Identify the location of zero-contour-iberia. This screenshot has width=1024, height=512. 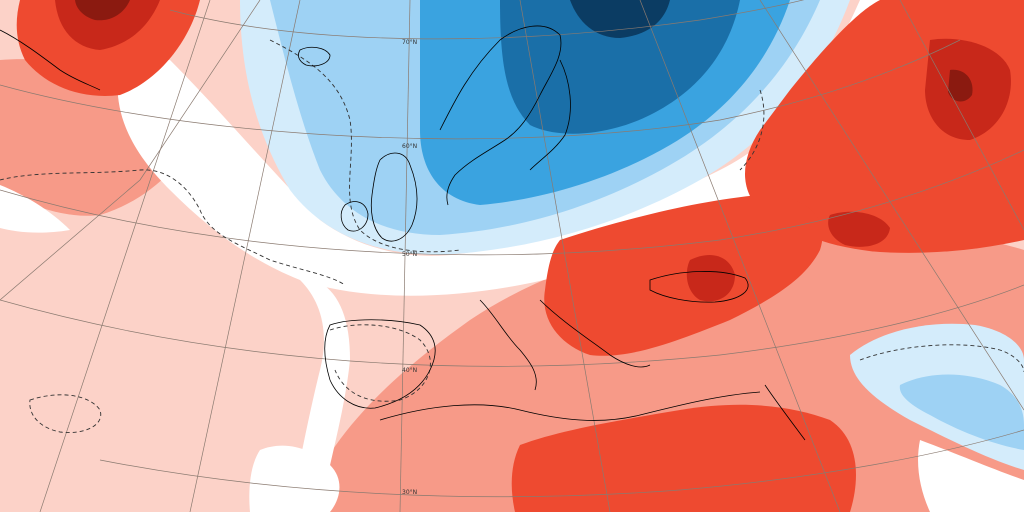
(380, 363).